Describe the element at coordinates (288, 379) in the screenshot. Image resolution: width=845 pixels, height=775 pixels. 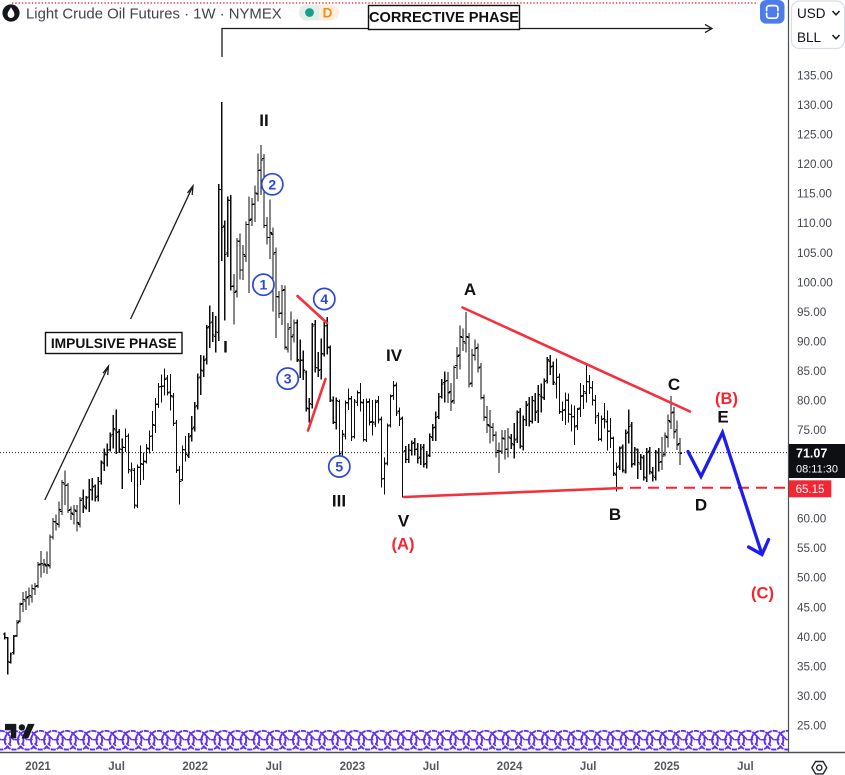
I see `svg-text: 3` at that location.